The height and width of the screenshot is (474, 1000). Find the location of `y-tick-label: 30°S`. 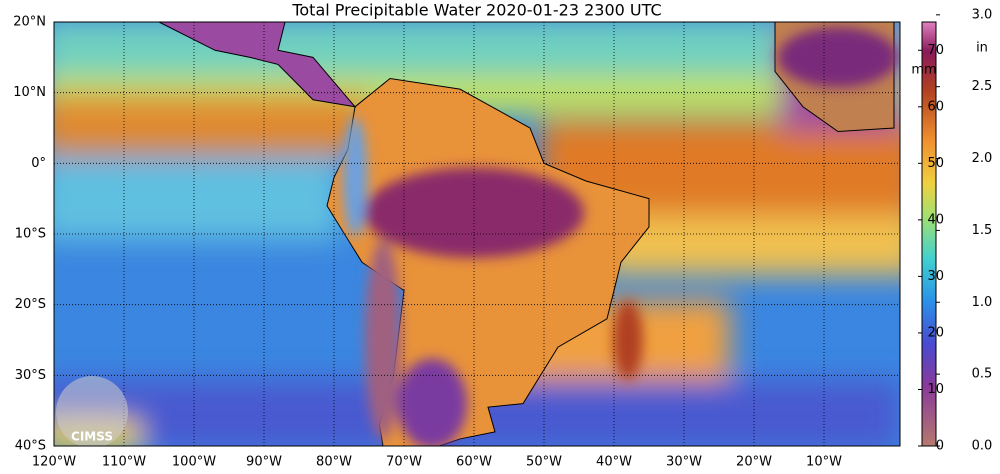

y-tick-label: 30°S is located at coordinates (30, 375).